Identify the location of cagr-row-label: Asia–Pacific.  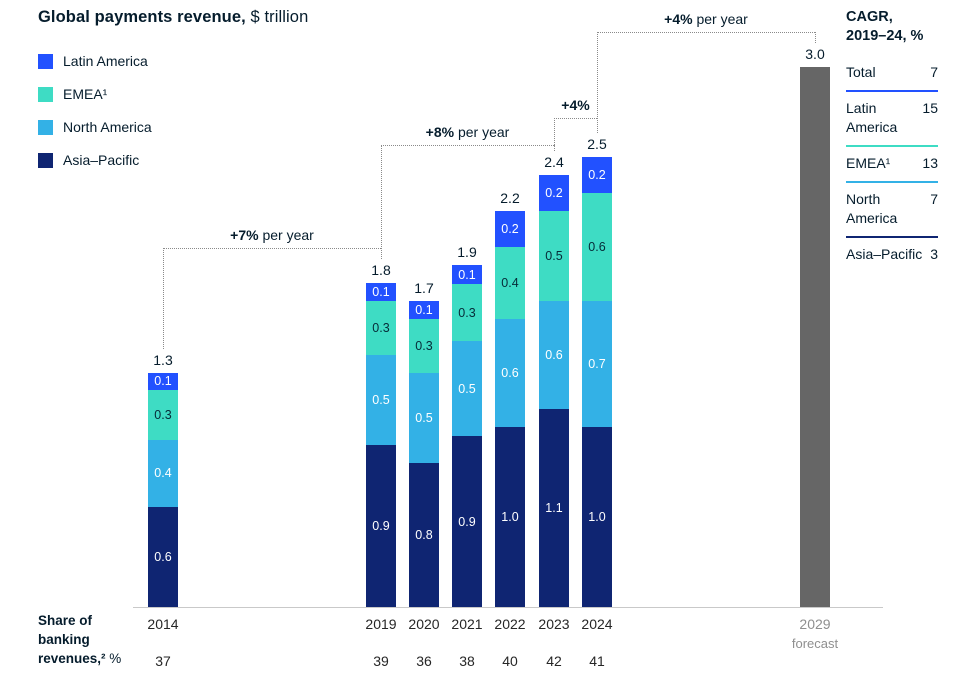
(884, 254).